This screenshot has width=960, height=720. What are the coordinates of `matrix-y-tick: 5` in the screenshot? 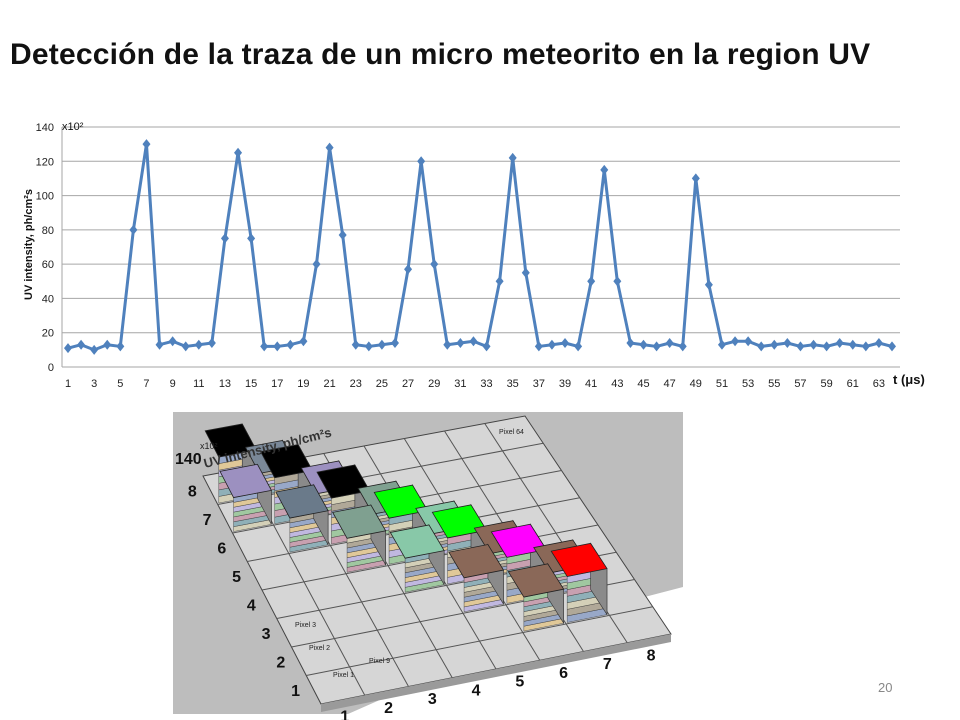 It's located at (236, 577).